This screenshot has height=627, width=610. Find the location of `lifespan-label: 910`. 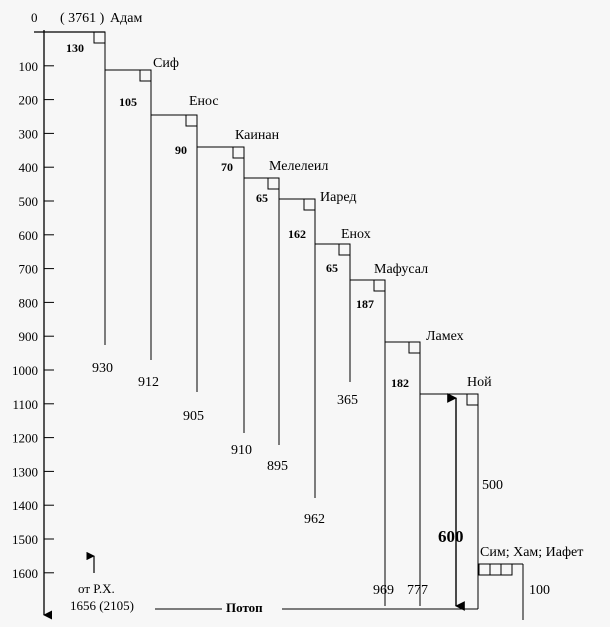

lifespan-label: 910 is located at coordinates (241, 450).